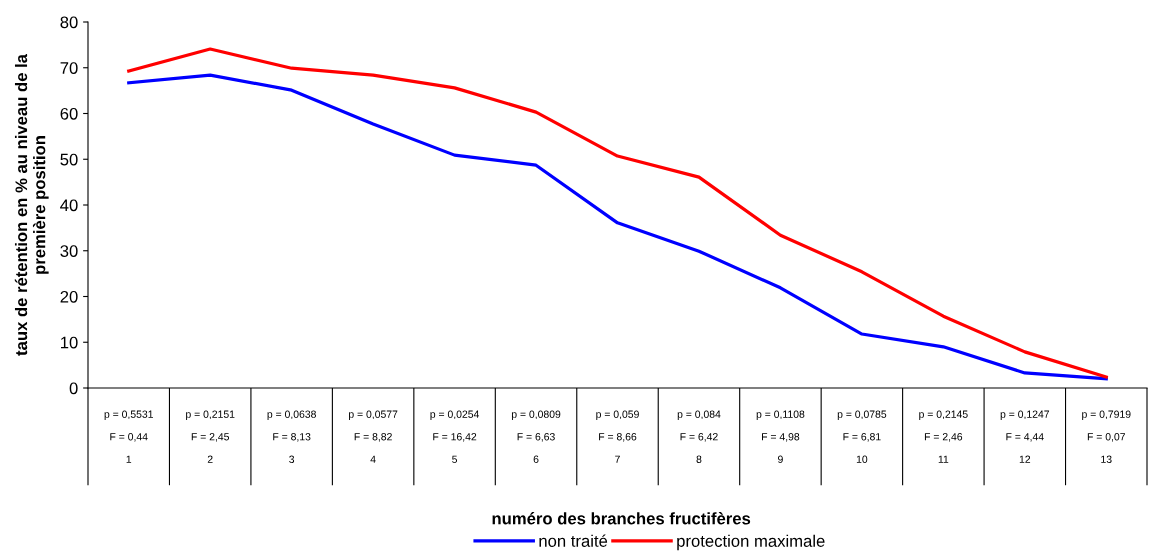  Describe the element at coordinates (69, 159) in the screenshot. I see `y-tick-label: 50` at that location.